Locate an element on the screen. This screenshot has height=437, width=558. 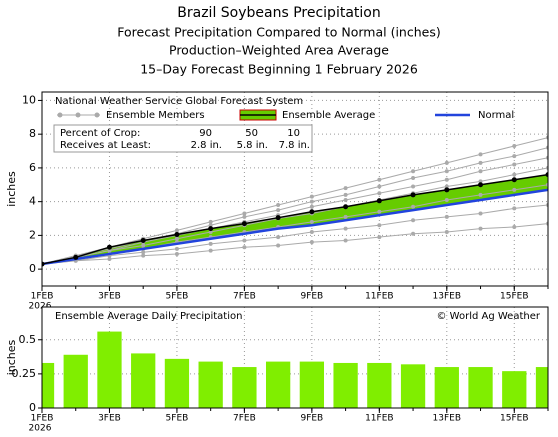
y-tick-label: 4 is located at coordinates (32, 201).